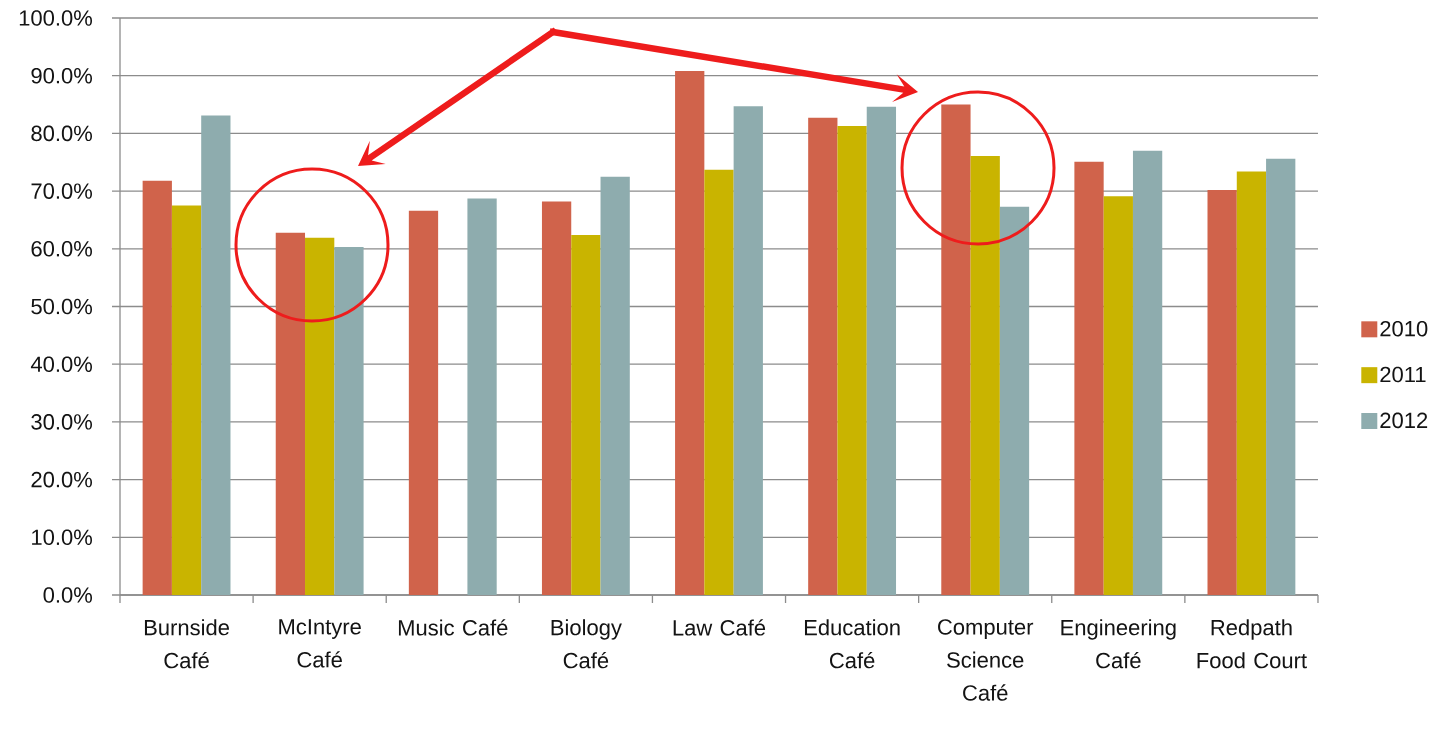  I want to click on y-tick-label: 70.0%, so click(62, 191).